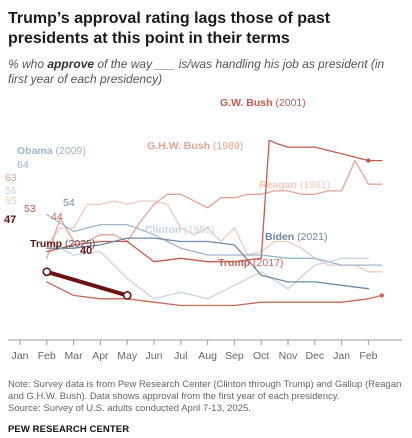 The width and height of the screenshot is (412, 438). Describe the element at coordinates (314, 356) in the screenshot. I see `x-tick-label: Dec` at that location.